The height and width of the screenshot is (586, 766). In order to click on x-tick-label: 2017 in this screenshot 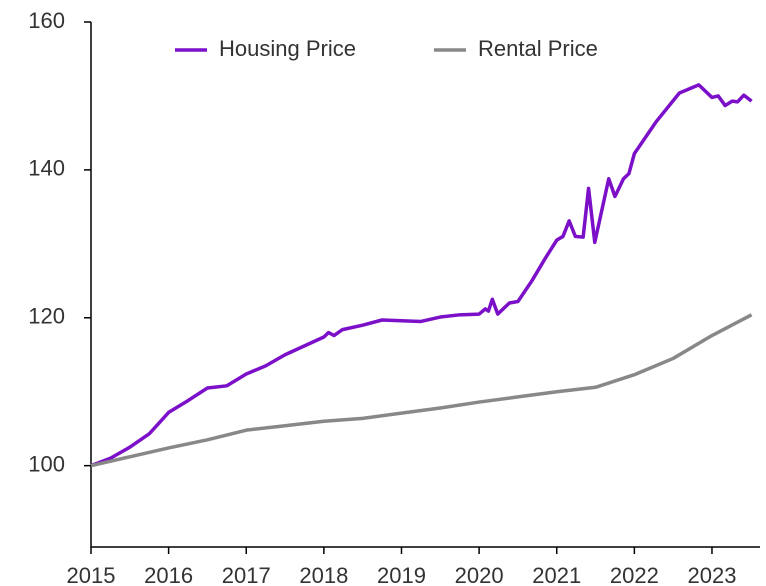, I will do `click(246, 574)`.